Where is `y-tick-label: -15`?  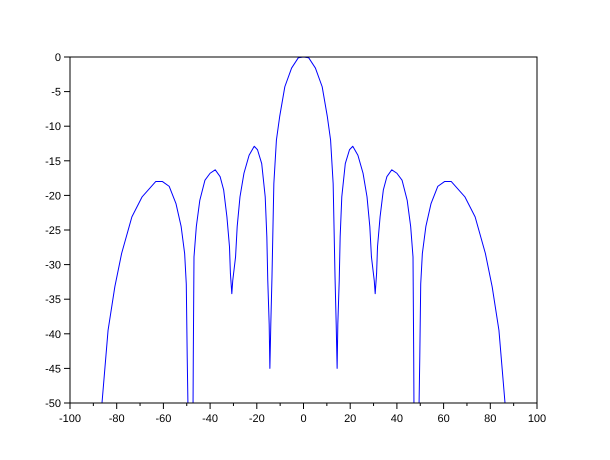 y-tick-label: -15 is located at coordinates (53, 162).